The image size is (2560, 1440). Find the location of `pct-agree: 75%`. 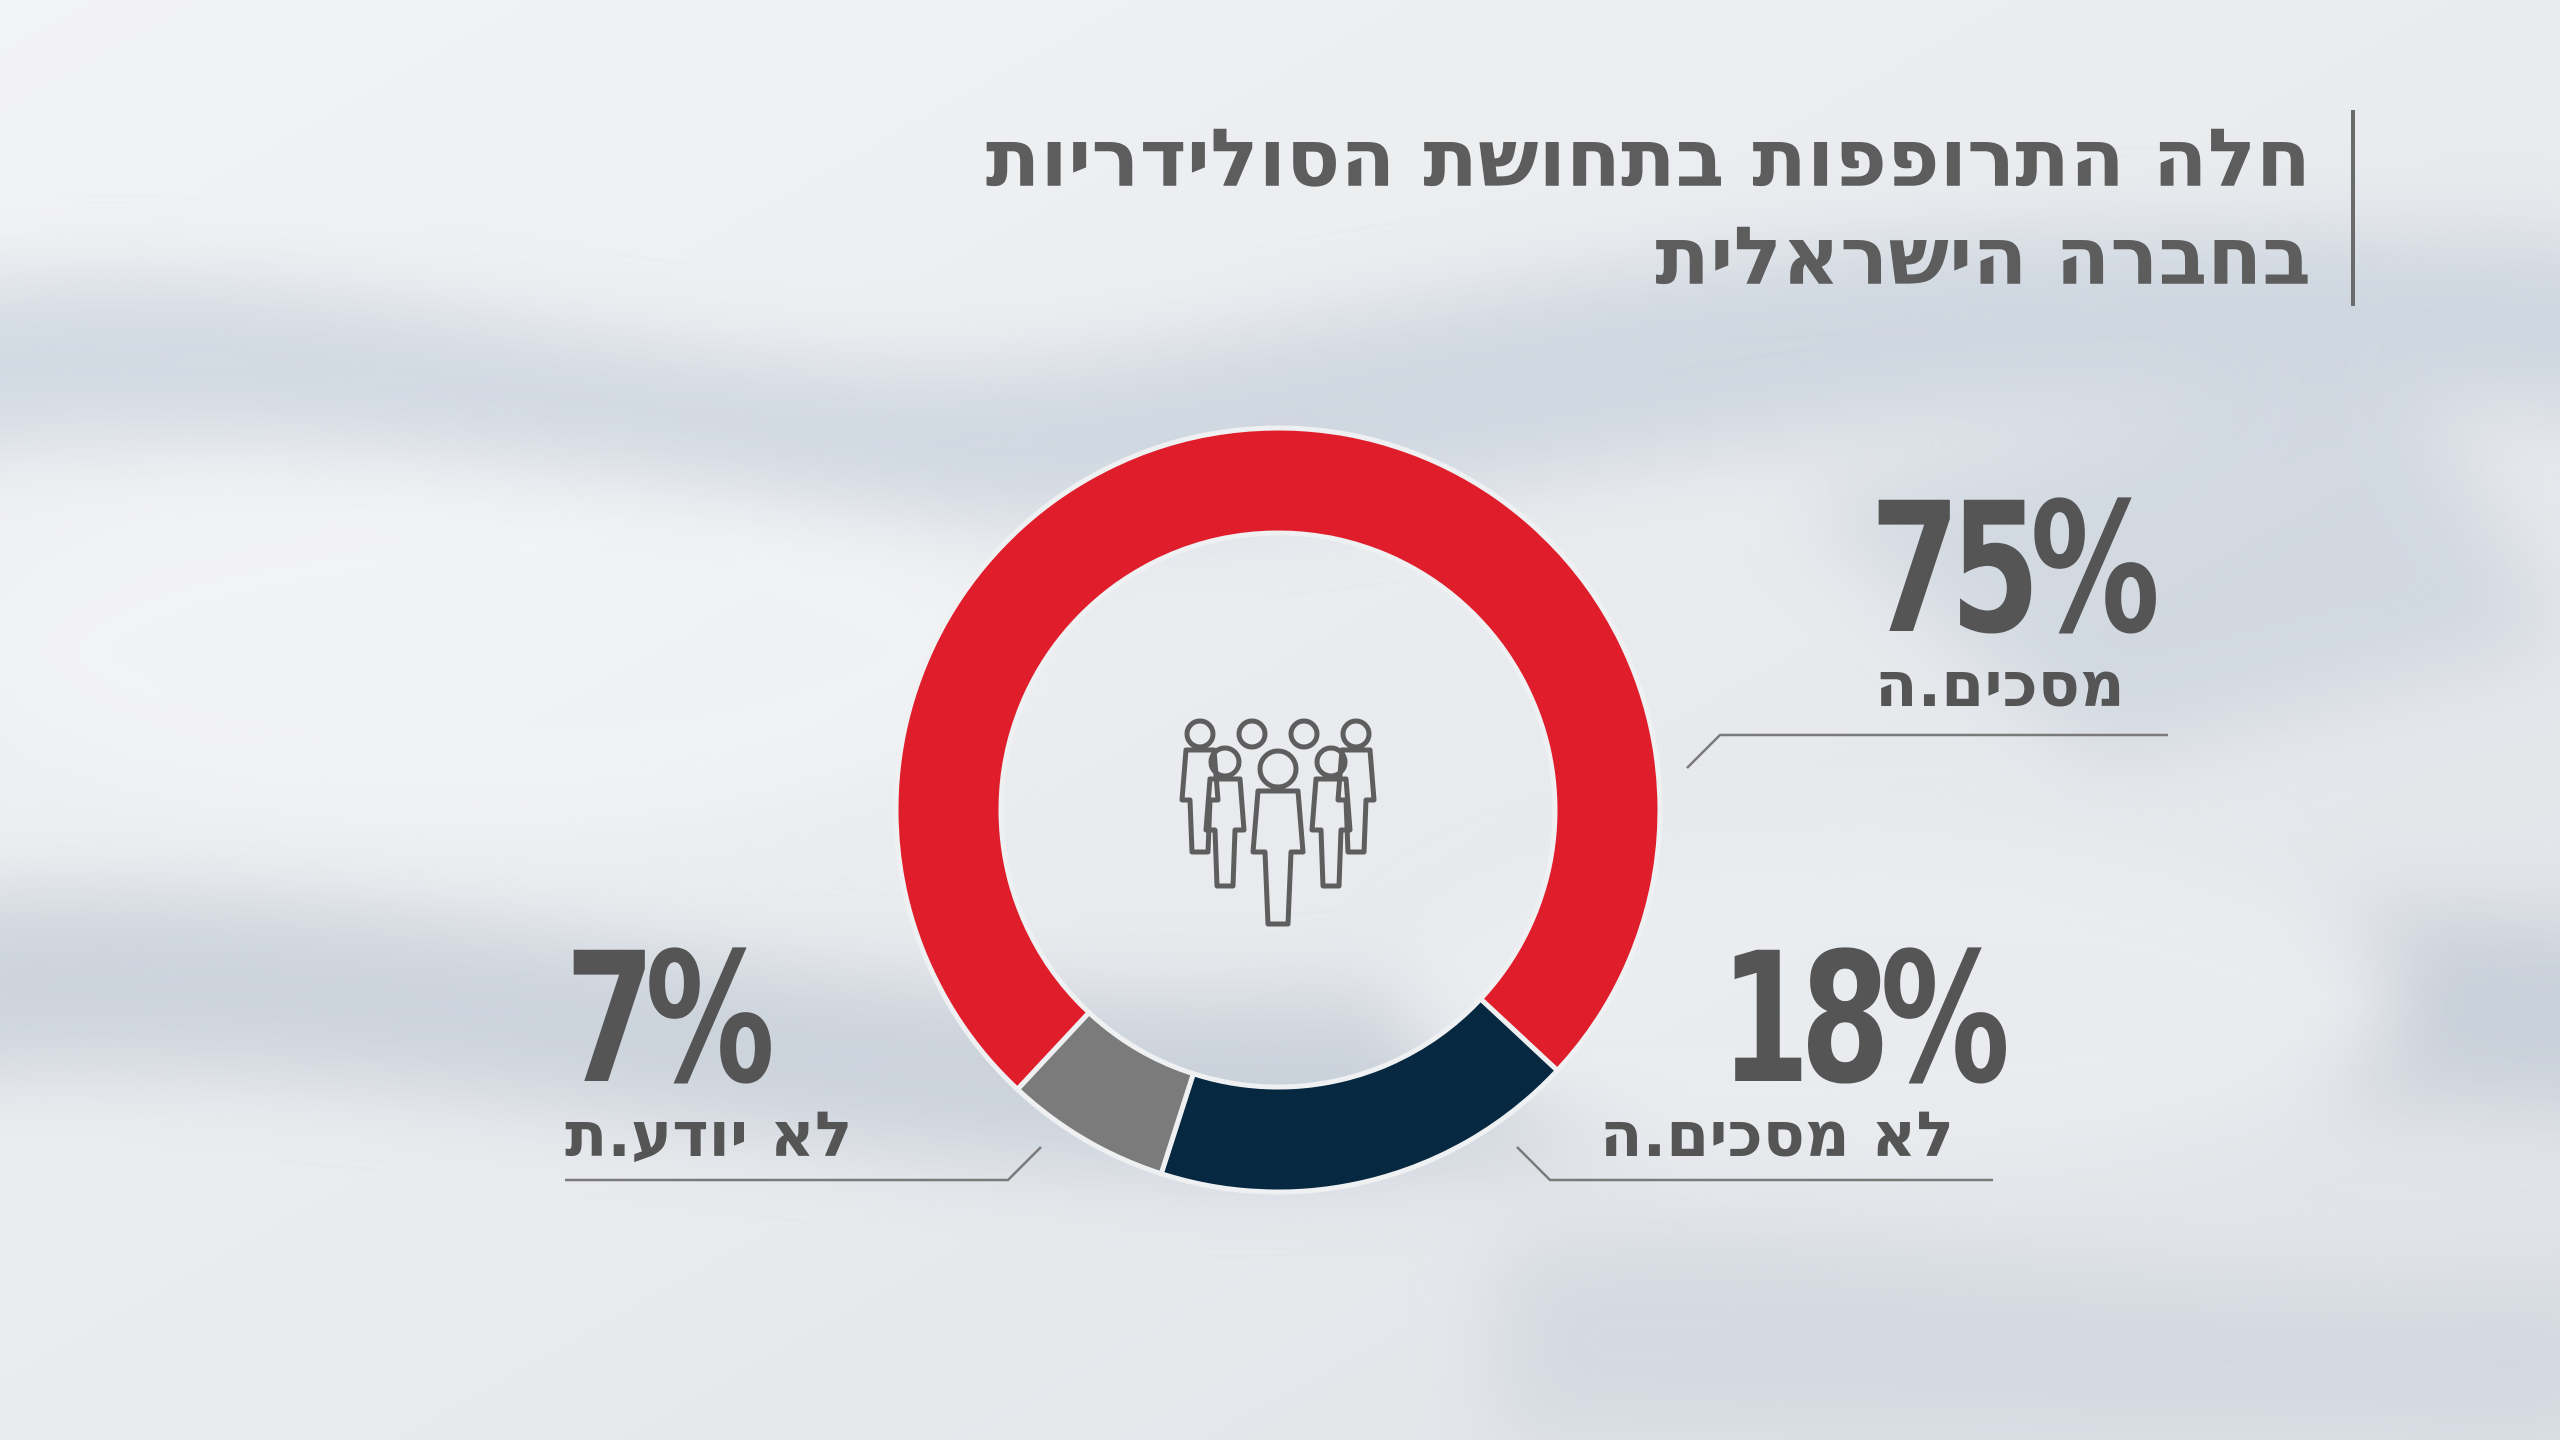

pct-agree: 75% is located at coordinates (2015, 569).